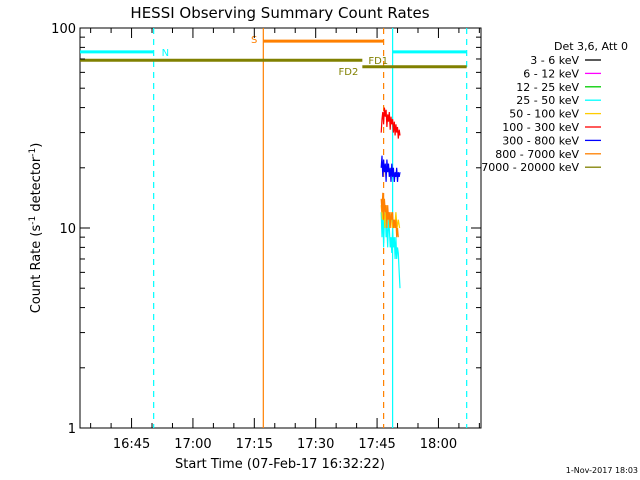 Image resolution: width=640 pixels, height=480 pixels. I want to click on legend-entry-label: 3 - 6 keV, so click(554, 60).